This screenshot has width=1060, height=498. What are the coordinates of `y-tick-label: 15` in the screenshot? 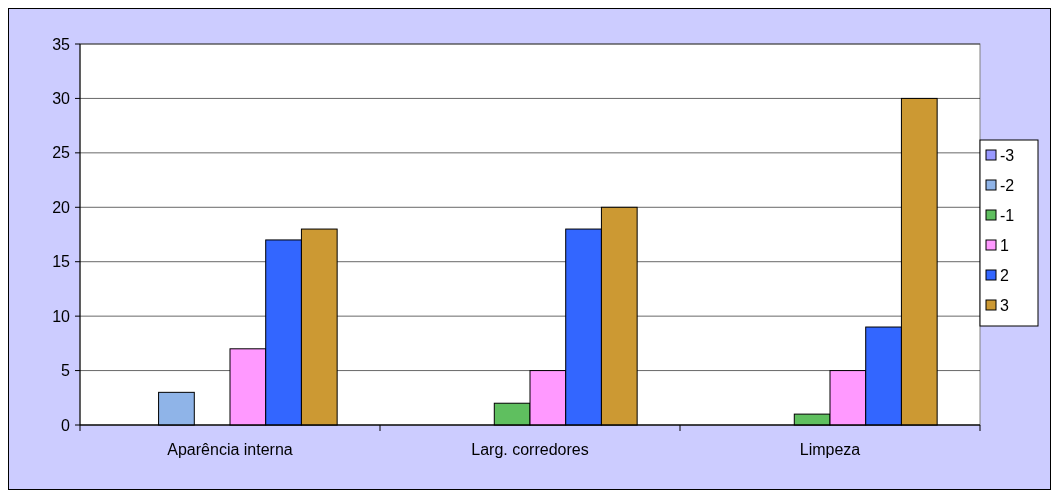 It's located at (61, 262).